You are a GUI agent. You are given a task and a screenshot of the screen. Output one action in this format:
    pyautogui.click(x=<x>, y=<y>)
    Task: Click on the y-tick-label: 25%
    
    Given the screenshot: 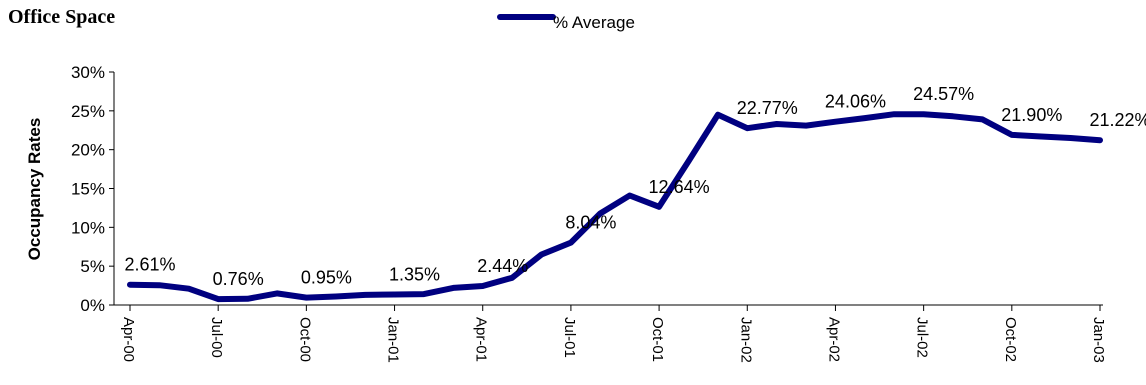 What is the action you would take?
    pyautogui.click(x=88, y=111)
    